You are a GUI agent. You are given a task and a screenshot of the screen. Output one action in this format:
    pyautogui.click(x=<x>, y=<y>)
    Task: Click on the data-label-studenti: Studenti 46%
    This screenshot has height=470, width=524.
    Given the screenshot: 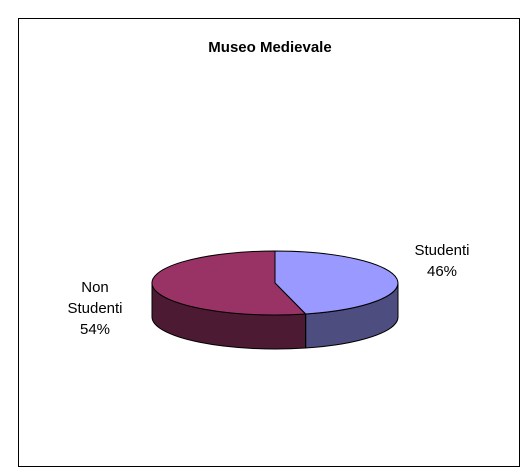 What is the action you would take?
    pyautogui.click(x=442, y=261)
    